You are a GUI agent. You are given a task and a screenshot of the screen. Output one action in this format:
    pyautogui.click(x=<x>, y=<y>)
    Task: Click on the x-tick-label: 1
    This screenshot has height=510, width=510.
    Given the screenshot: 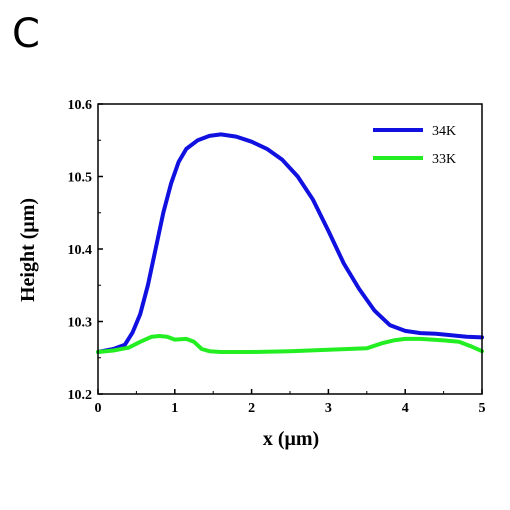 What is the action you would take?
    pyautogui.click(x=174, y=408)
    